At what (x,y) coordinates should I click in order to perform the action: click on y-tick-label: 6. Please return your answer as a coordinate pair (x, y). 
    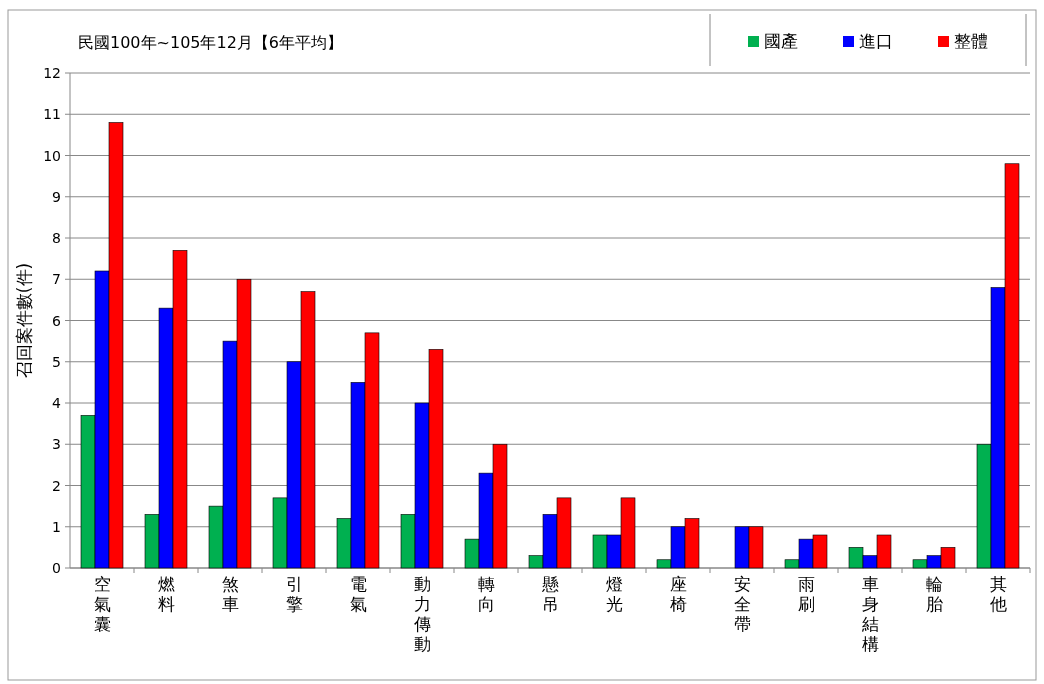
    Looking at the image, I should click on (57, 320).